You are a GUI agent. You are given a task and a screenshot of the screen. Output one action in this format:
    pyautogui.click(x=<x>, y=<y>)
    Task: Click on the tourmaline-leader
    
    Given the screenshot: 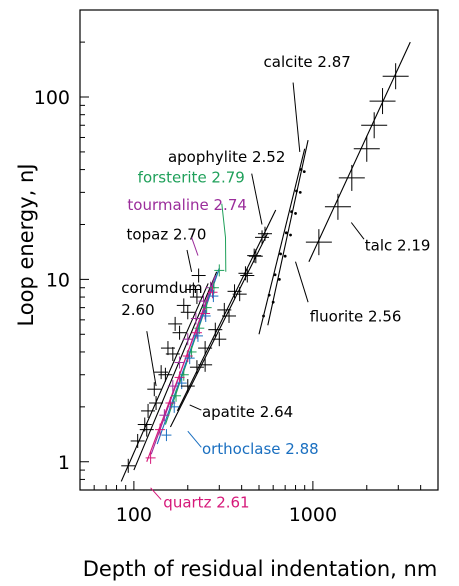 What is the action you would take?
    pyautogui.click(x=195, y=246)
    